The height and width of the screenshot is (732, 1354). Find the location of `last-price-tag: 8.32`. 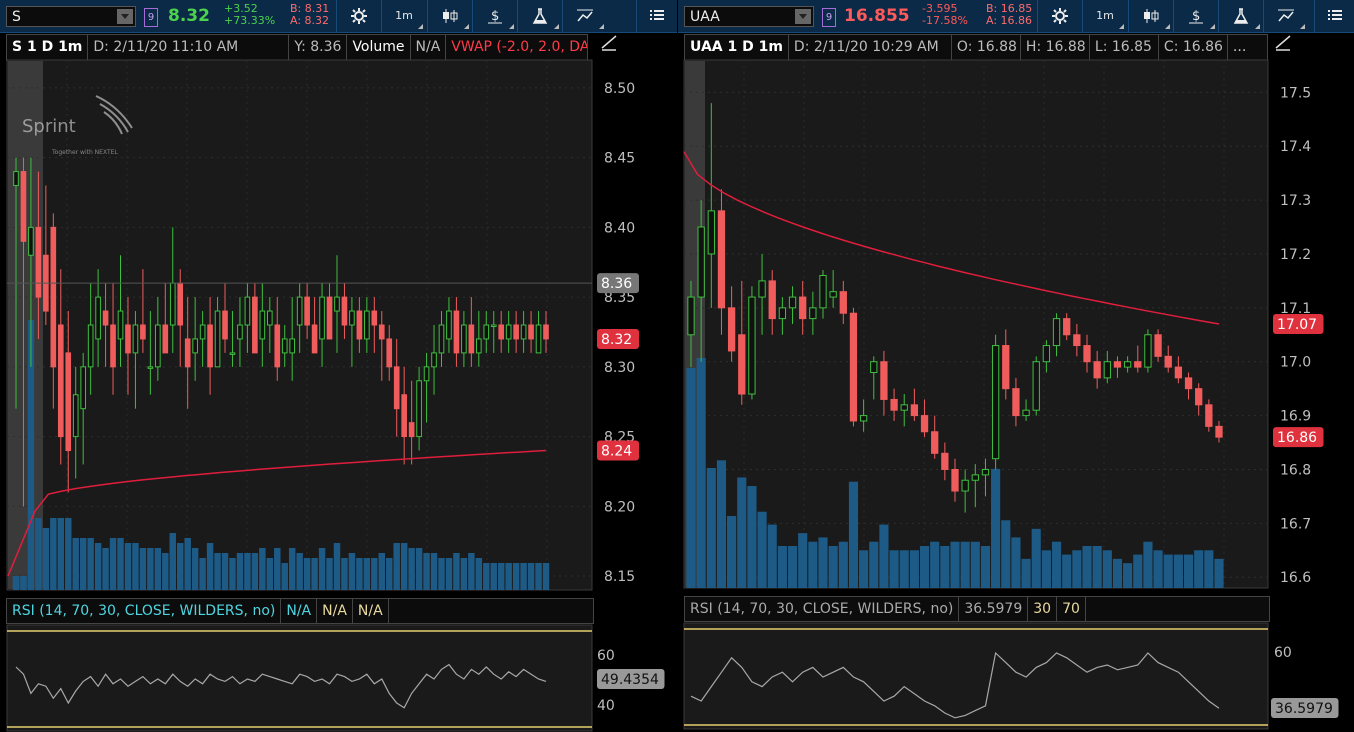

last-price-tag: 8.32 is located at coordinates (618, 338).